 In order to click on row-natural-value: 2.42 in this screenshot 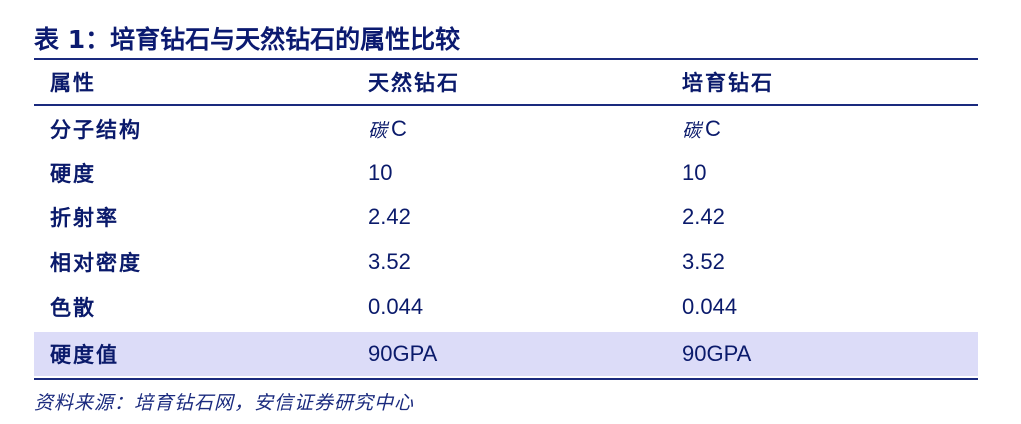, I will do `click(389, 216)`.